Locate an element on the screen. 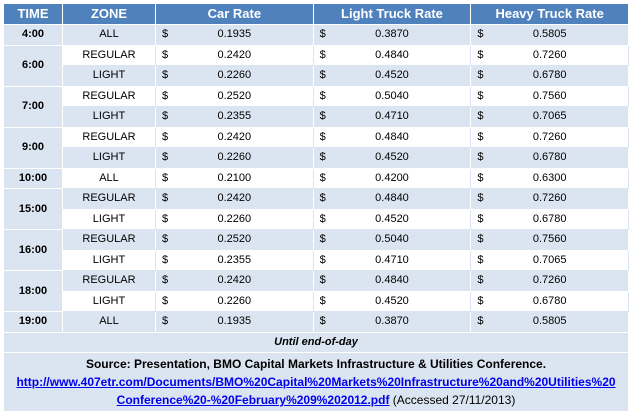 The width and height of the screenshot is (632, 412). heavy-rate-value: 0.7260 is located at coordinates (549, 136).